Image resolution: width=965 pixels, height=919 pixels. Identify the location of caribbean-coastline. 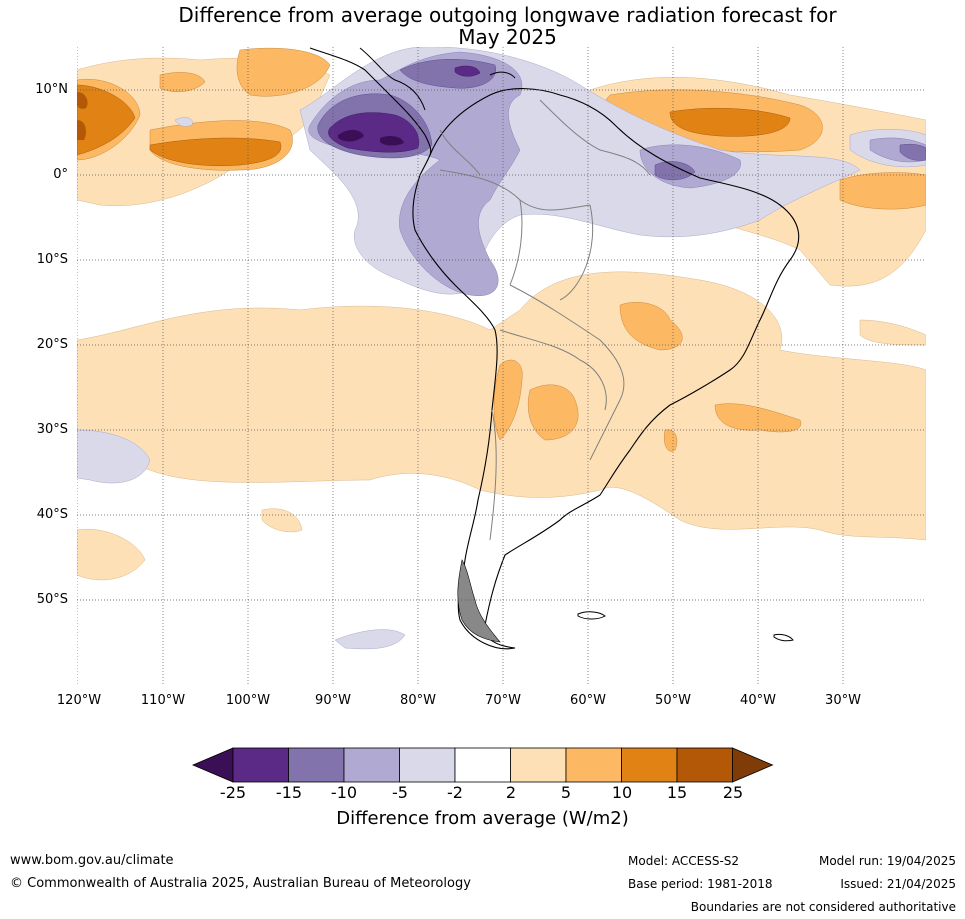
(437, 79).